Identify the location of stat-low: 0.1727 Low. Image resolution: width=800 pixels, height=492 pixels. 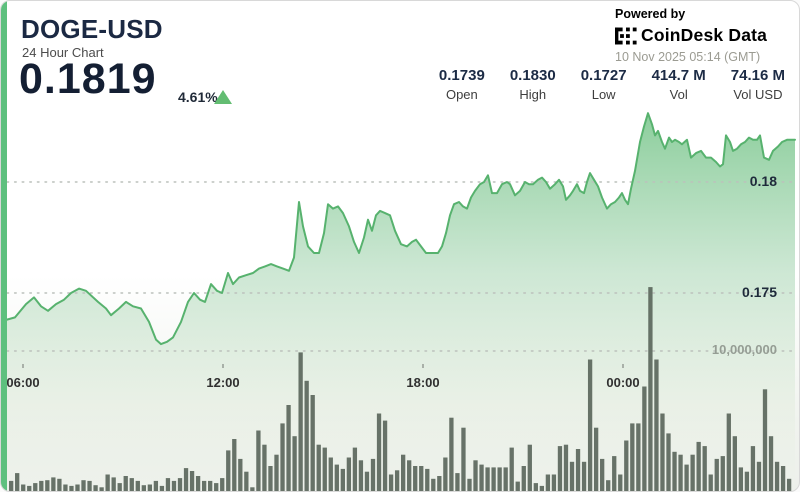
(604, 84).